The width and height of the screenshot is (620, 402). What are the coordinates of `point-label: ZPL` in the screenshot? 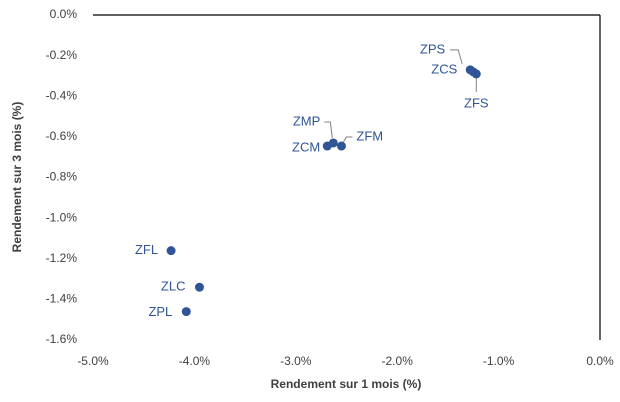 It's located at (160, 311).